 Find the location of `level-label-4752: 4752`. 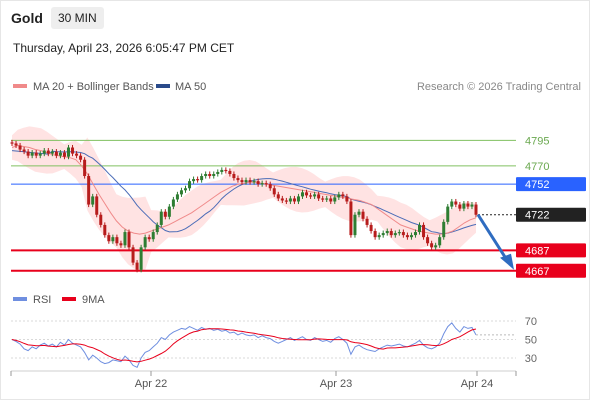

level-label-4752: 4752 is located at coordinates (537, 185).